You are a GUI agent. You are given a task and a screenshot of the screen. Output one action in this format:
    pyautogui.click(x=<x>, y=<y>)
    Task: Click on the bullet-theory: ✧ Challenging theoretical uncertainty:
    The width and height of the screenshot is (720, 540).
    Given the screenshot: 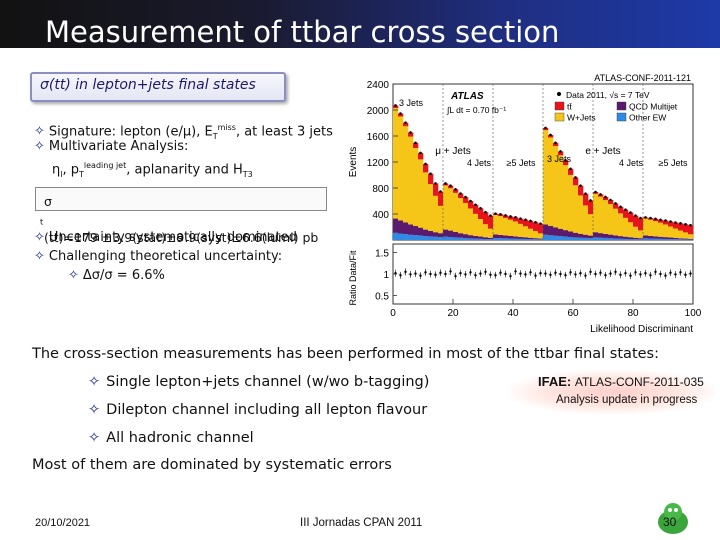 What is the action you would take?
    pyautogui.click(x=158, y=257)
    